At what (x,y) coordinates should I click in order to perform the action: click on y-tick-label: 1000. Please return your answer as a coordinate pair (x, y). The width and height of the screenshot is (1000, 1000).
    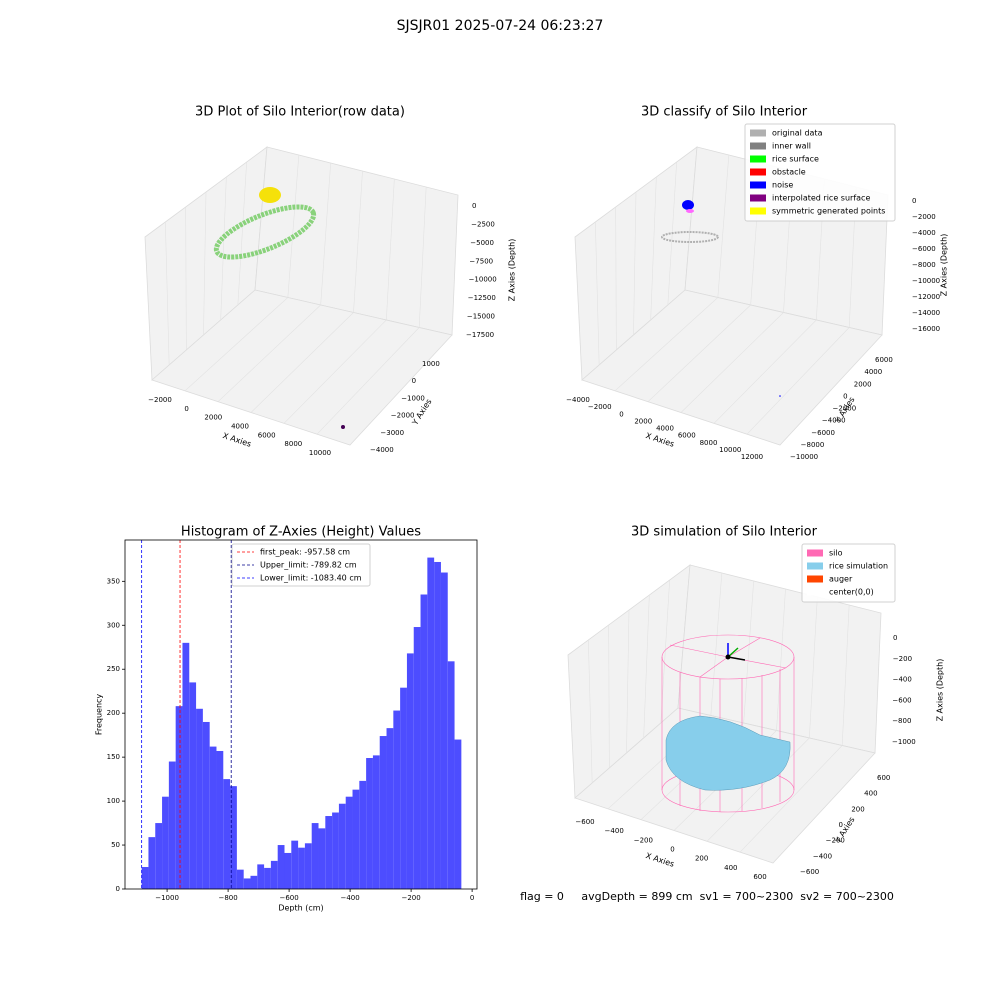
    Looking at the image, I should click on (431, 364).